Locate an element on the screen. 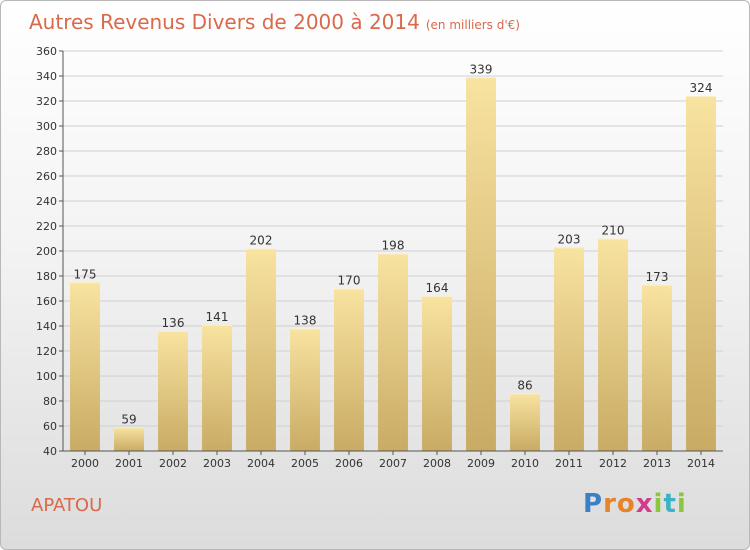 The height and width of the screenshot is (550, 750). logo-letter: P is located at coordinates (593, 504).